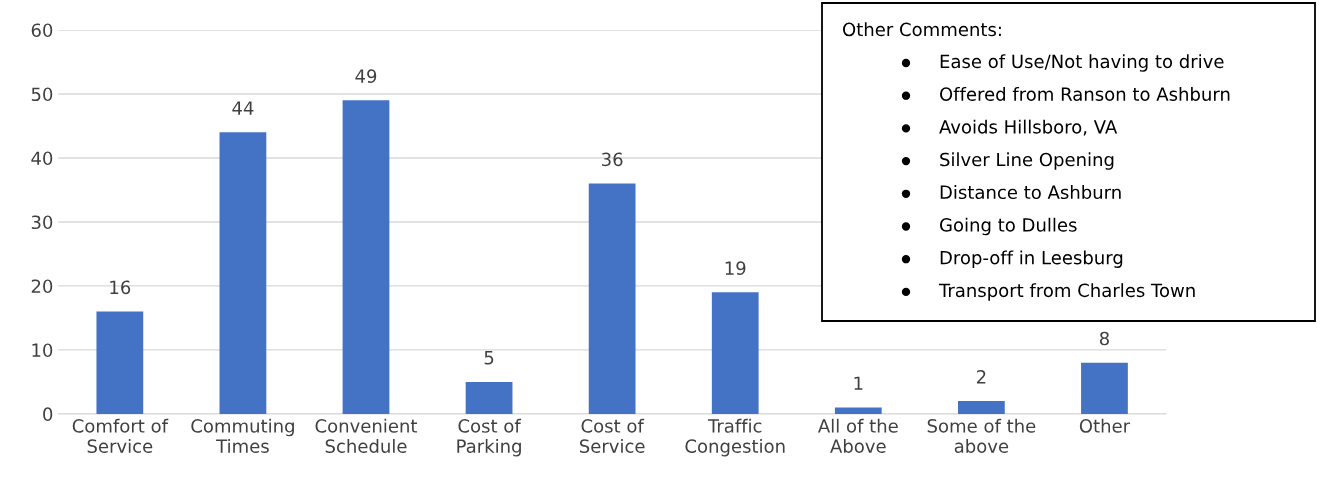 Image resolution: width=1325 pixels, height=491 pixels. Describe the element at coordinates (489, 437) in the screenshot. I see `x-tick-label: Cost of Parking` at that location.